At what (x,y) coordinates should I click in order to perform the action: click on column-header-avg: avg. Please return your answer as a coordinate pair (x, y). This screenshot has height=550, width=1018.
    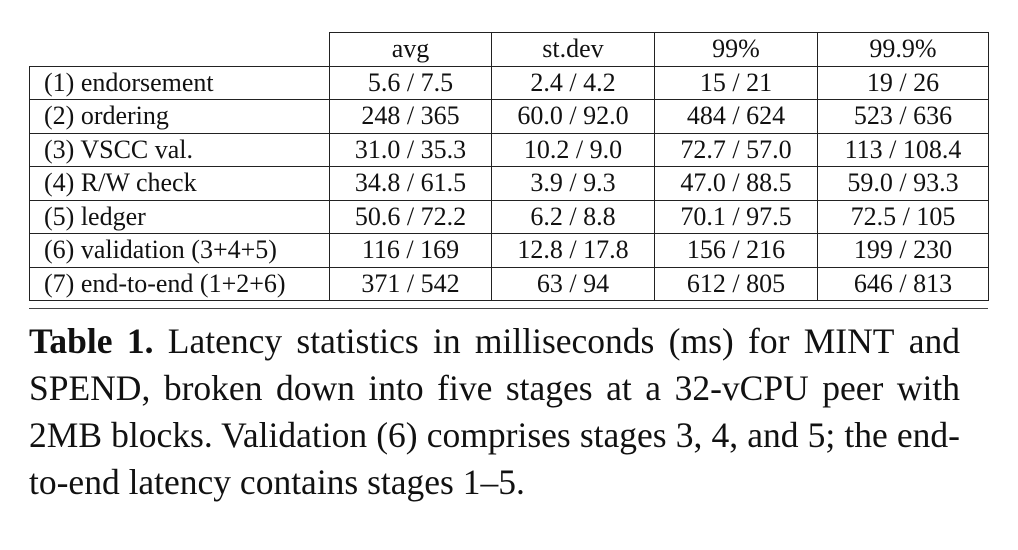
    Looking at the image, I should click on (410, 49).